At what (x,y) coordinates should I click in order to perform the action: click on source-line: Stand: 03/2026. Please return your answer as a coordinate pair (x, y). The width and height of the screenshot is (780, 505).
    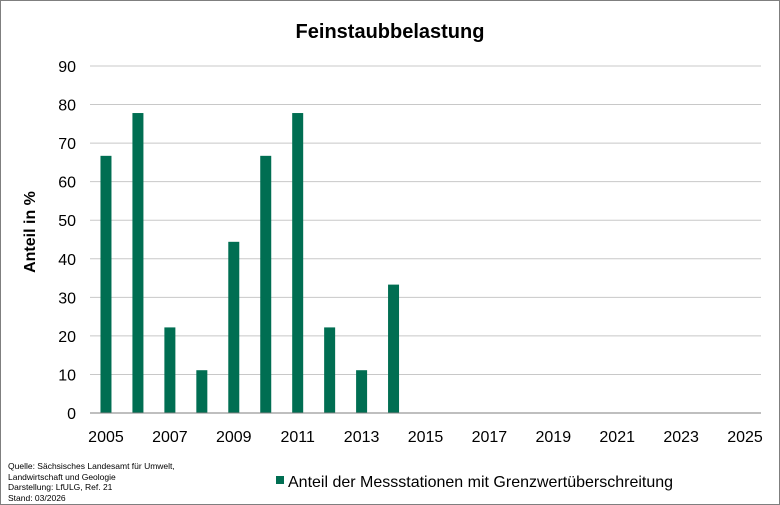
    Looking at the image, I should click on (37, 497).